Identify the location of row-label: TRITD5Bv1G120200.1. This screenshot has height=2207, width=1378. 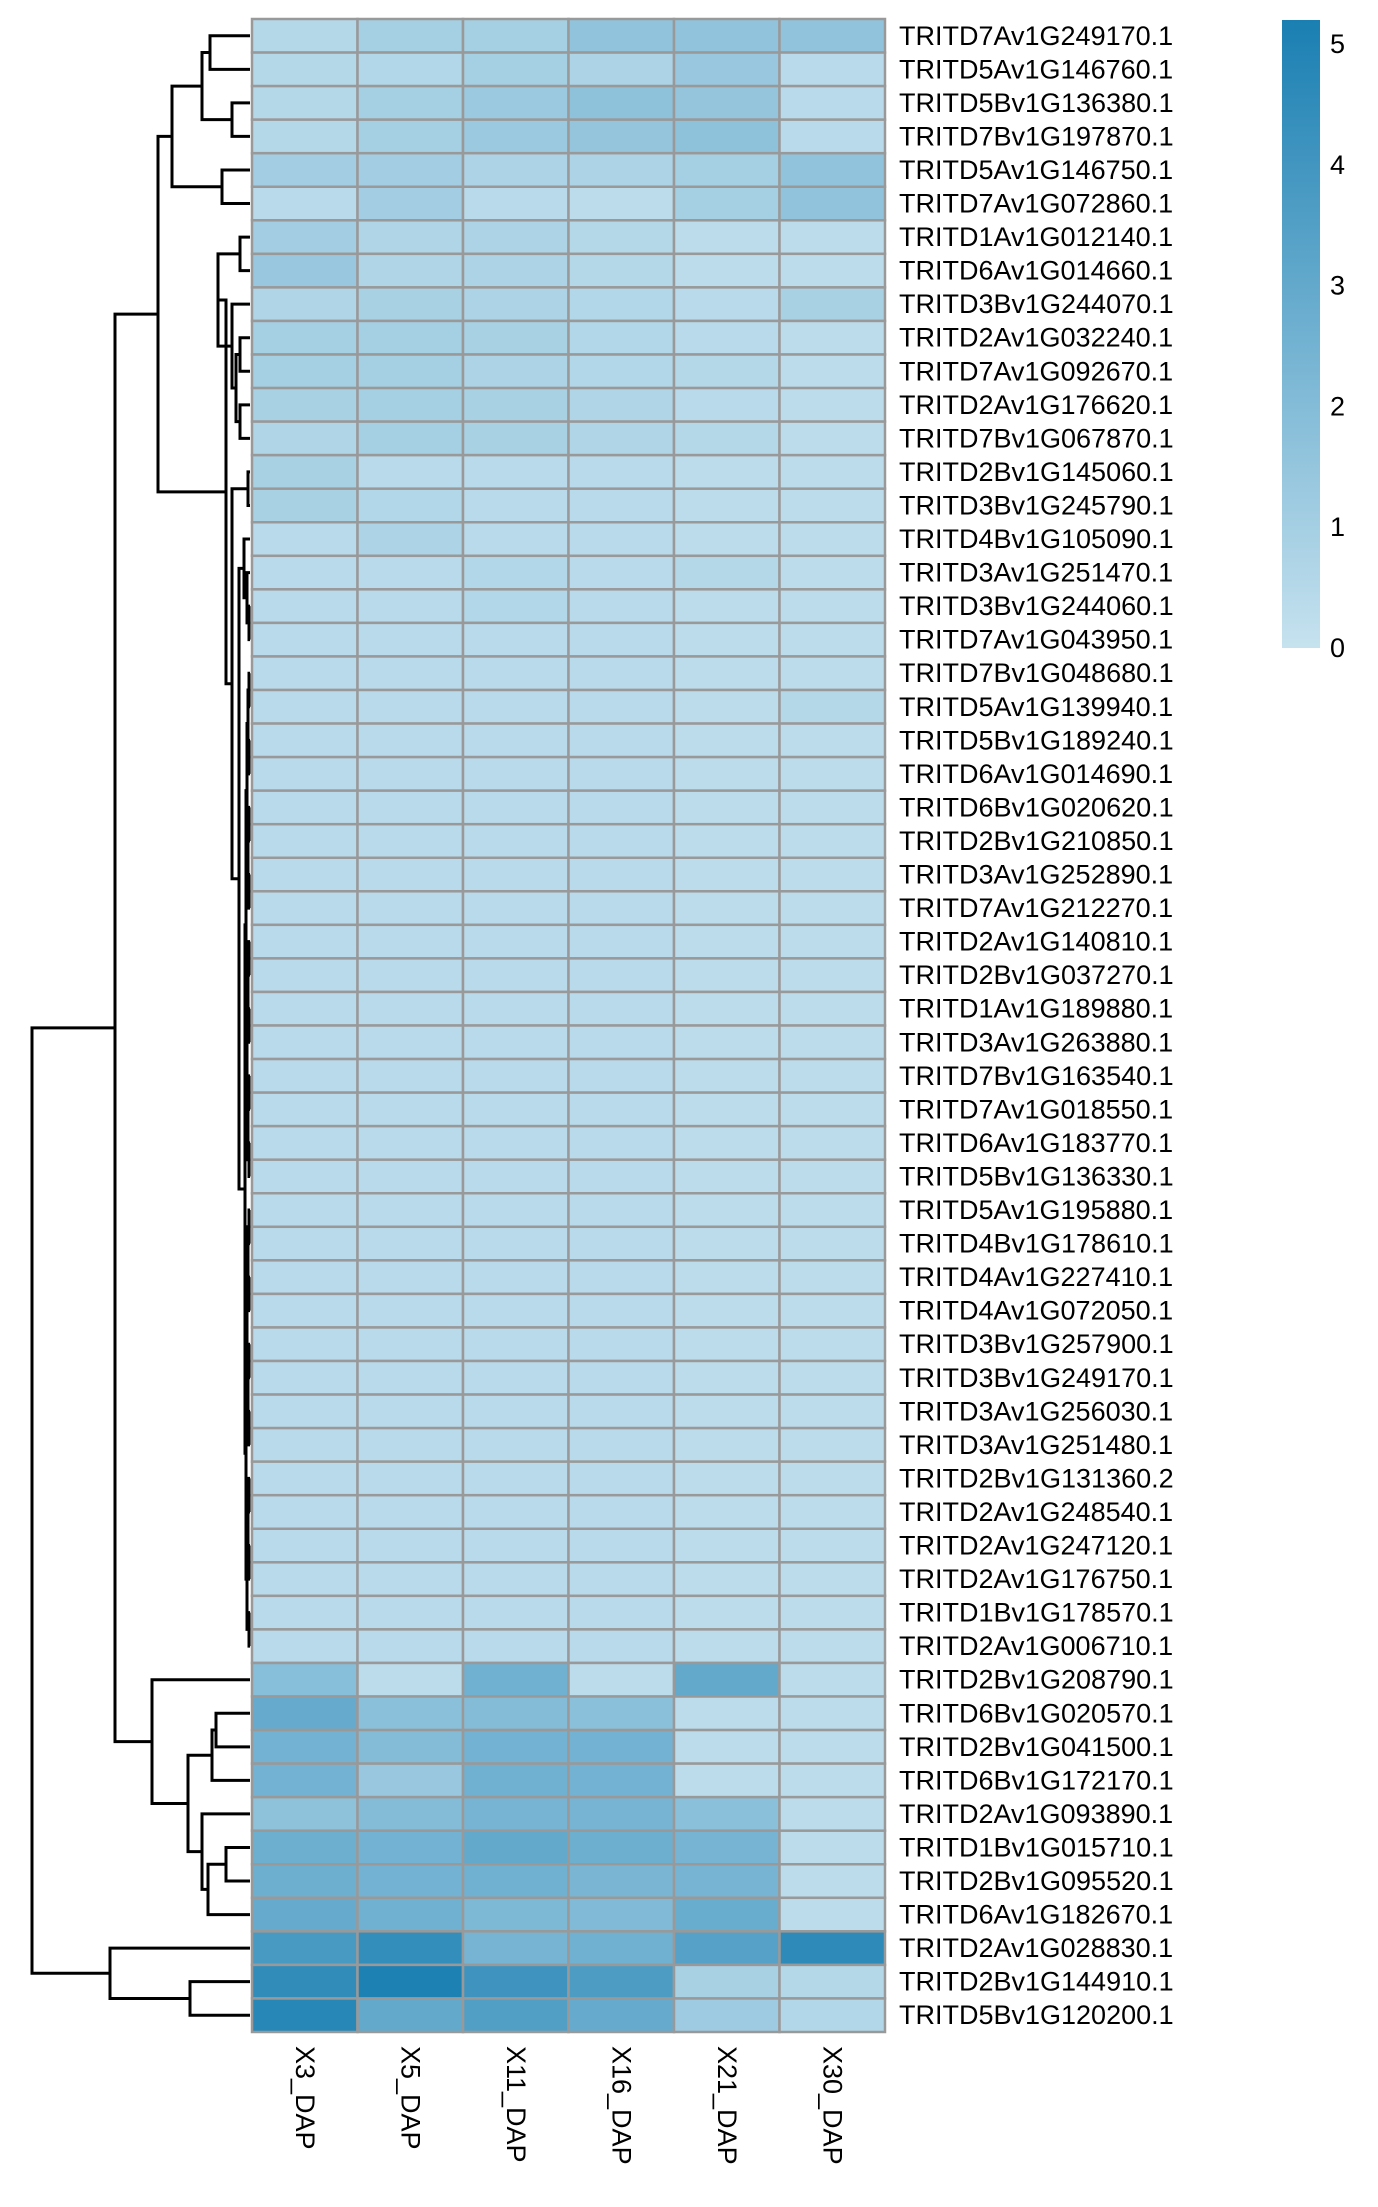
(1036, 2015).